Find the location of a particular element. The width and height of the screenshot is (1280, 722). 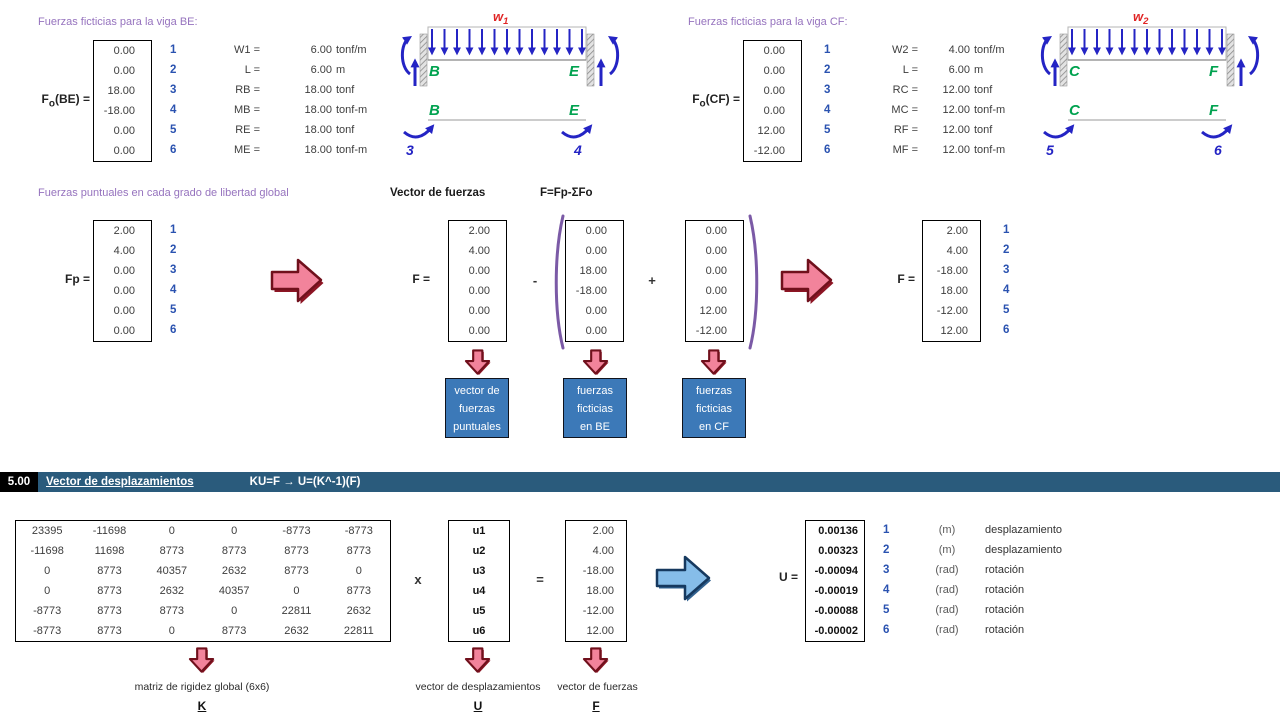

f-letter: F is located at coordinates (596, 706).